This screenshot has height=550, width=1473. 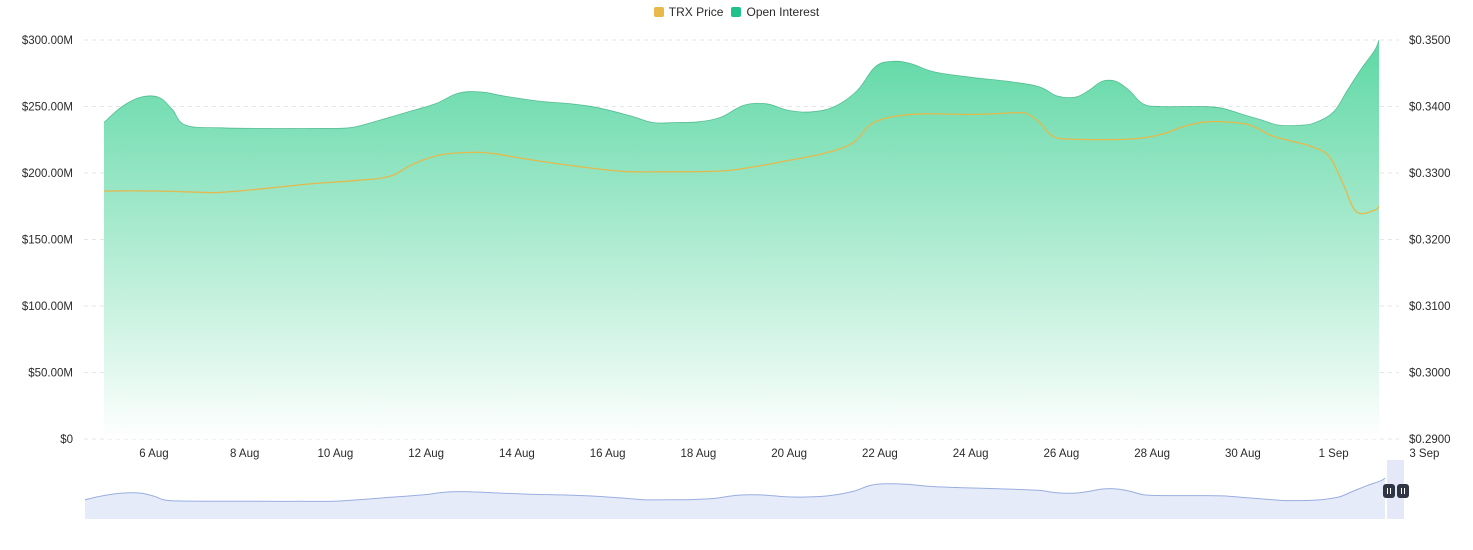 I want to click on x-tick-label: 22 Aug, so click(x=880, y=454).